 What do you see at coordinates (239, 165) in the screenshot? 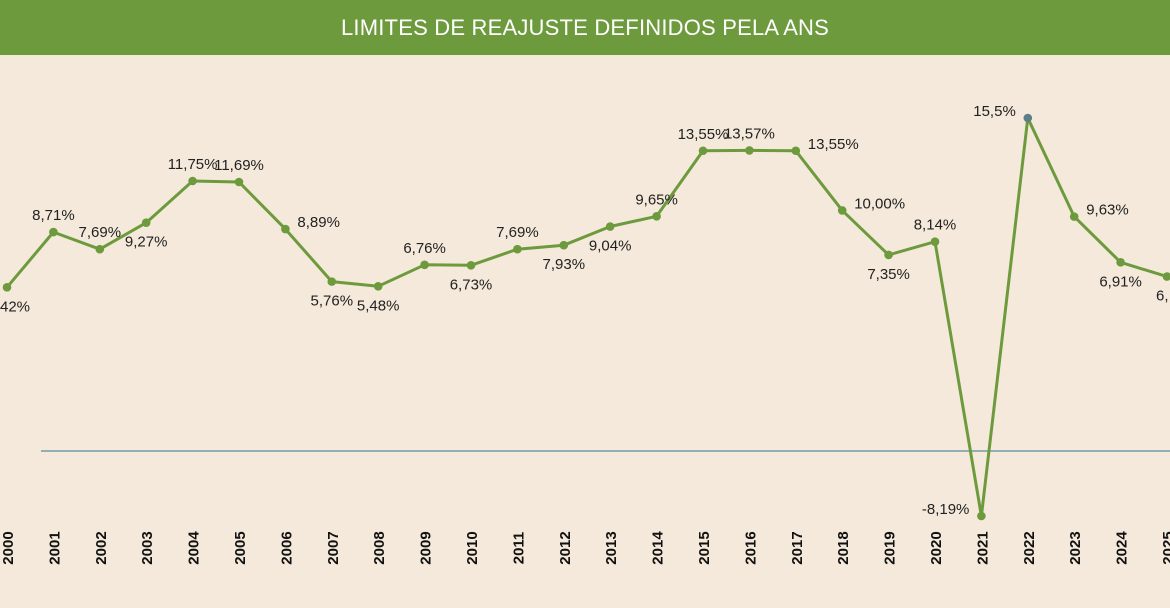
I see `data-label-2005: 11,69%` at bounding box center [239, 165].